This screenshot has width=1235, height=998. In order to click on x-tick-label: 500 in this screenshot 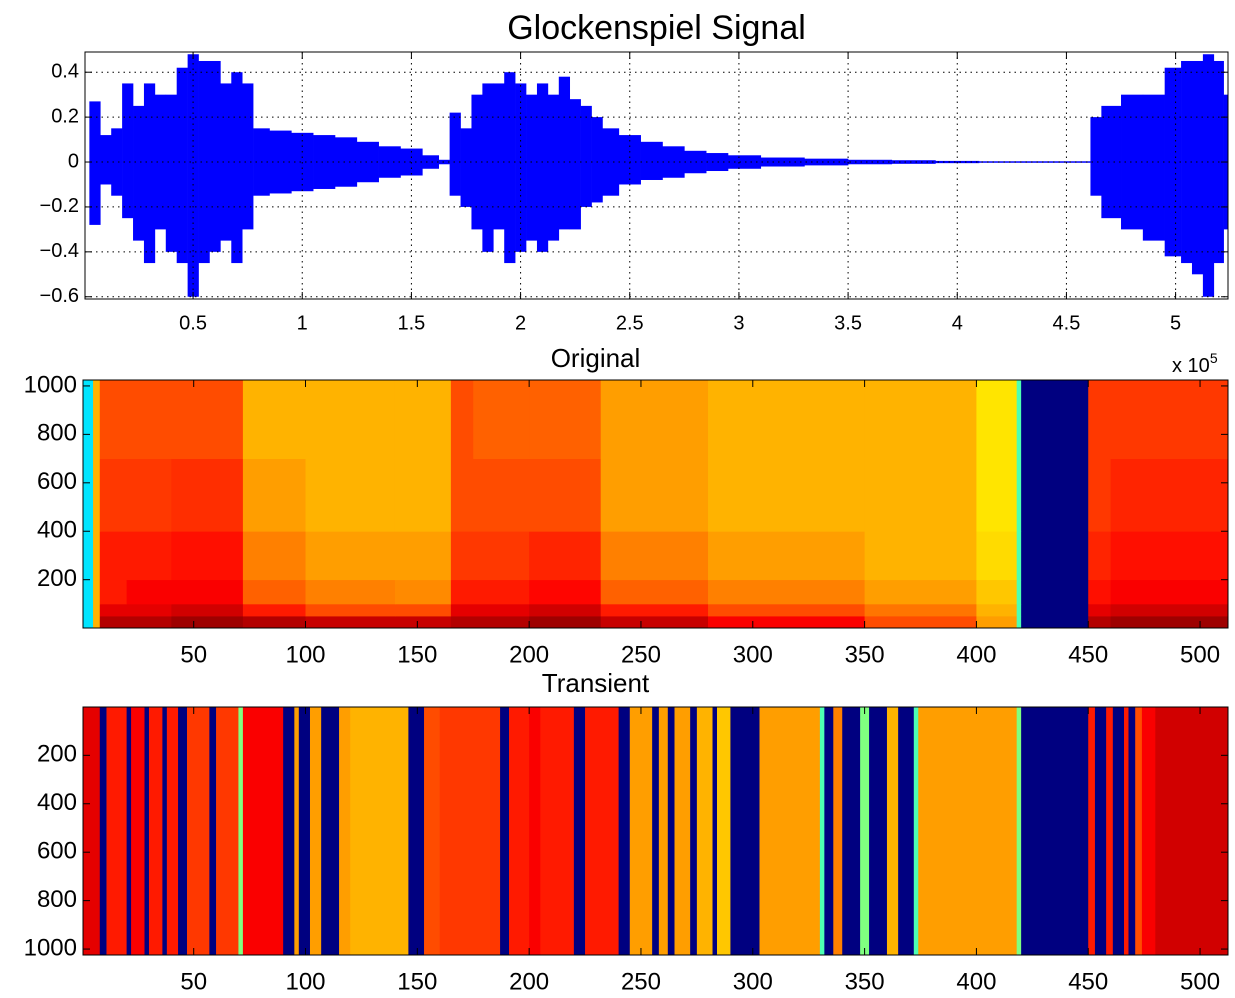, I will do `click(1200, 981)`.